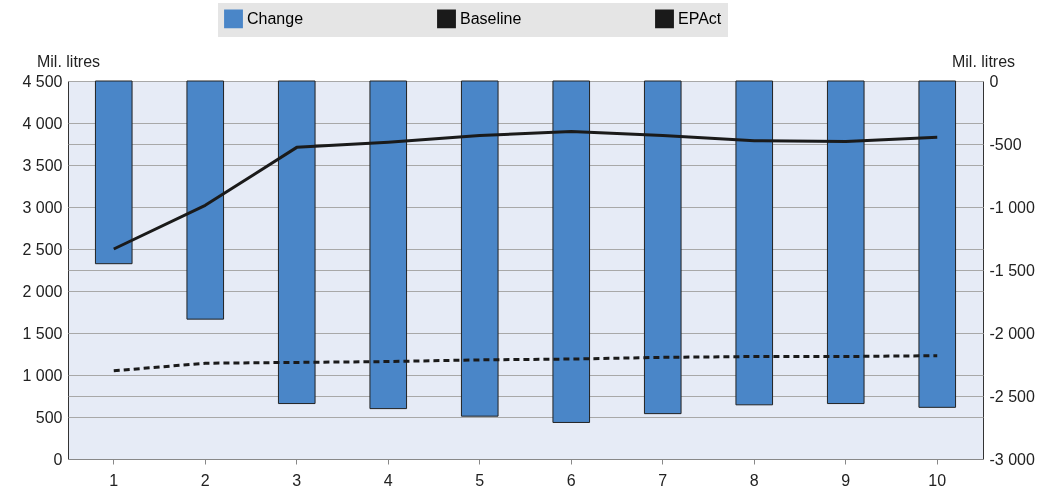  Describe the element at coordinates (58, 459) in the screenshot. I see `y-tick-label: 0` at that location.